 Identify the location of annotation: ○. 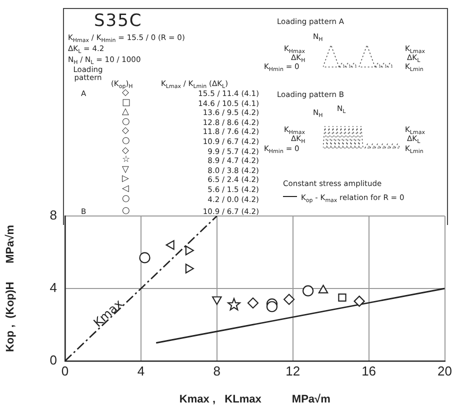
(126, 211).